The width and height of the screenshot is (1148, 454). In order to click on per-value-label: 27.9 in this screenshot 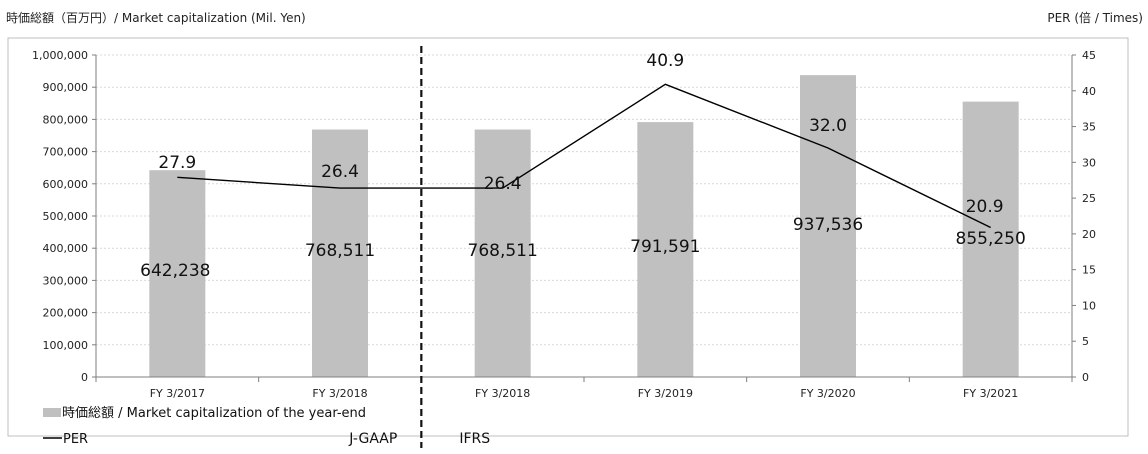, I will do `click(177, 163)`.